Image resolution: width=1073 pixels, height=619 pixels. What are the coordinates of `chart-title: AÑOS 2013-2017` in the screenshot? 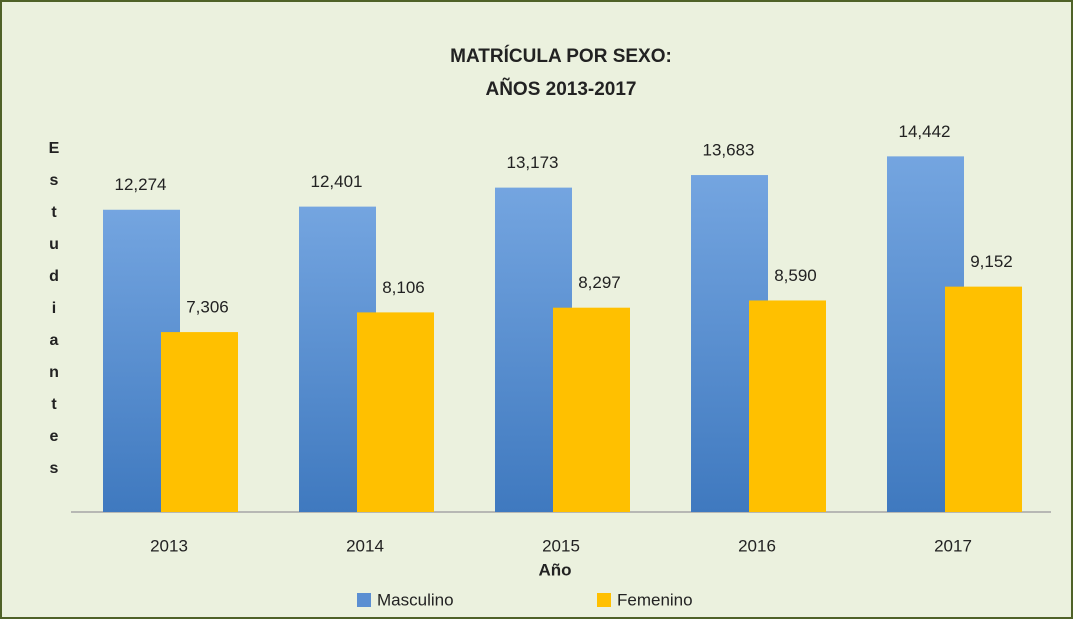 It's located at (560, 89).